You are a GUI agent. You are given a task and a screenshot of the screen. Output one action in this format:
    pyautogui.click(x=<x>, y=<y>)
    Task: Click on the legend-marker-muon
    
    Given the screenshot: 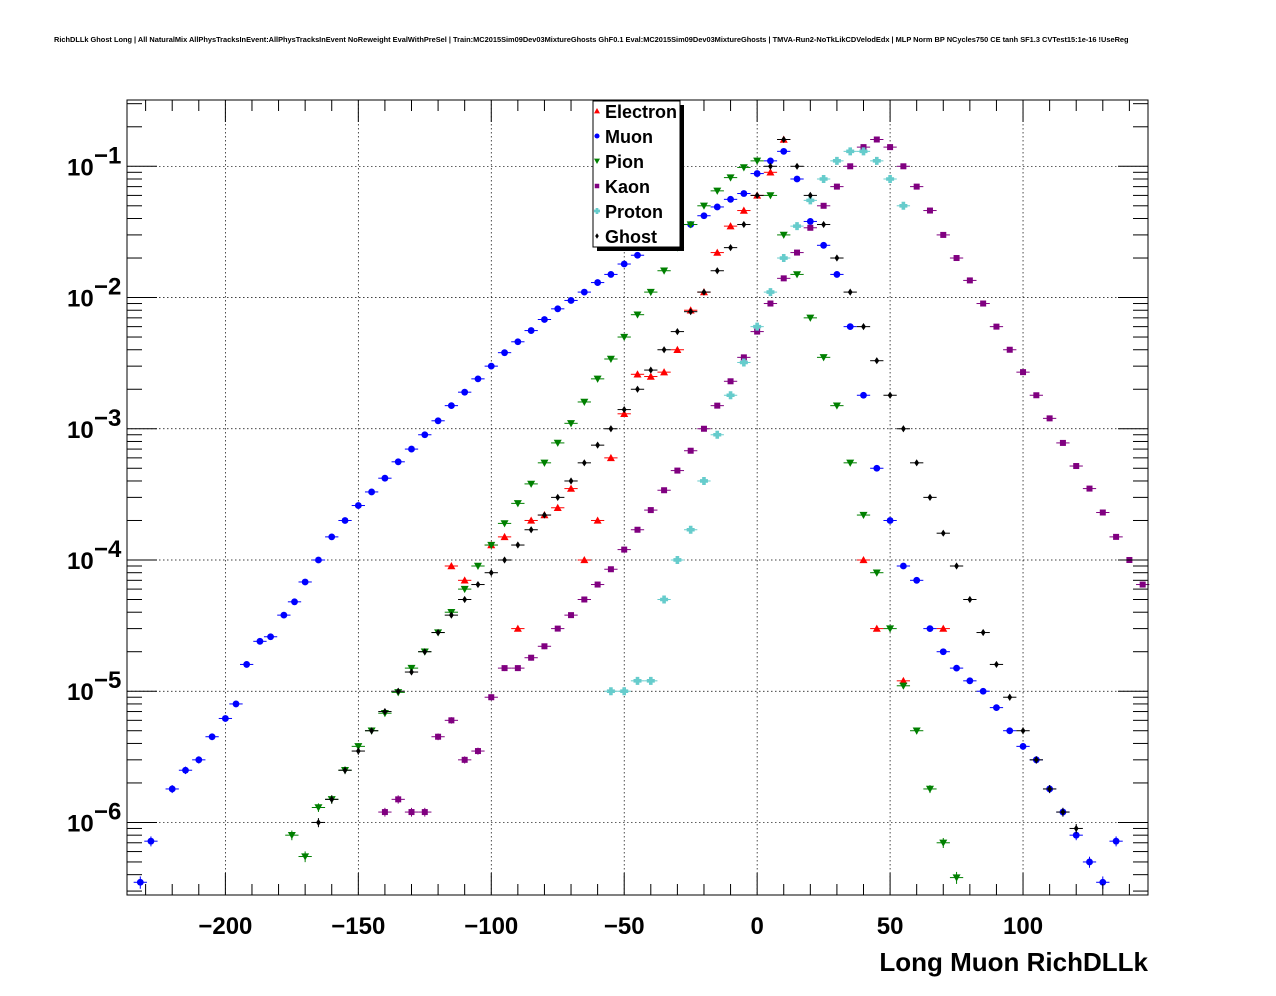 What is the action you would take?
    pyautogui.click(x=597, y=136)
    